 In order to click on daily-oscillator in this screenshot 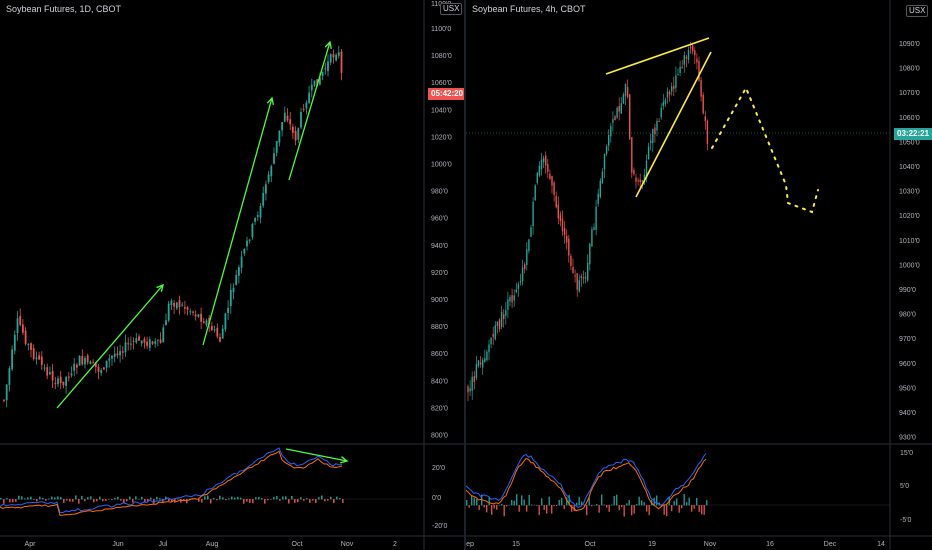, I will do `click(212, 481)`.